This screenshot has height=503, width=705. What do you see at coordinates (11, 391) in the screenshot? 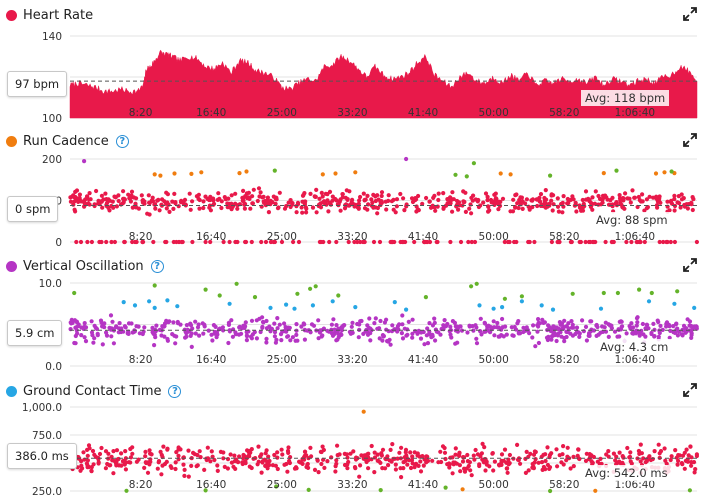
I see `ground-contact-time-legend-dot` at bounding box center [11, 391].